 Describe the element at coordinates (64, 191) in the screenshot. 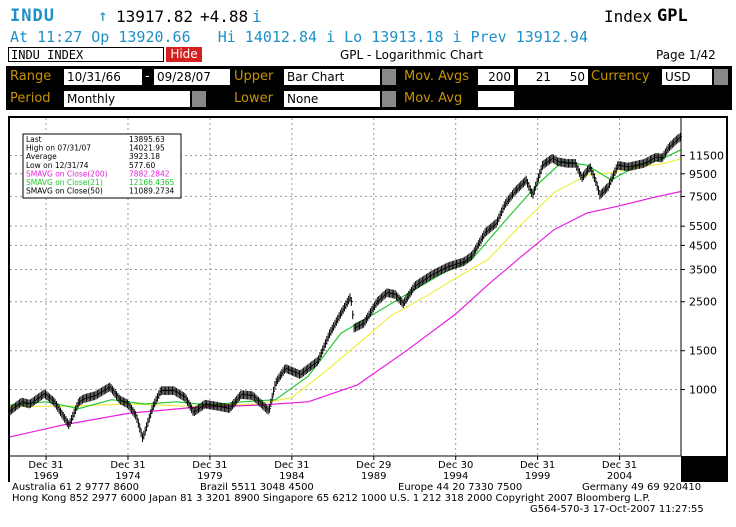

I see `legend-label: SMAVG on Close(50)` at that location.